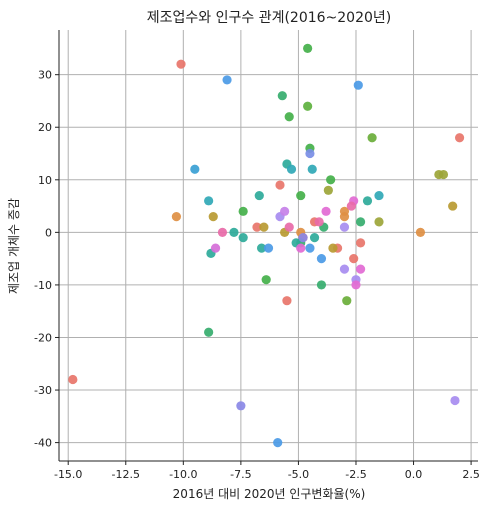 This screenshot has width=490, height=511. What do you see at coordinates (355, 474) in the screenshot?
I see `x-tick-label: -2.5` at bounding box center [355, 474].